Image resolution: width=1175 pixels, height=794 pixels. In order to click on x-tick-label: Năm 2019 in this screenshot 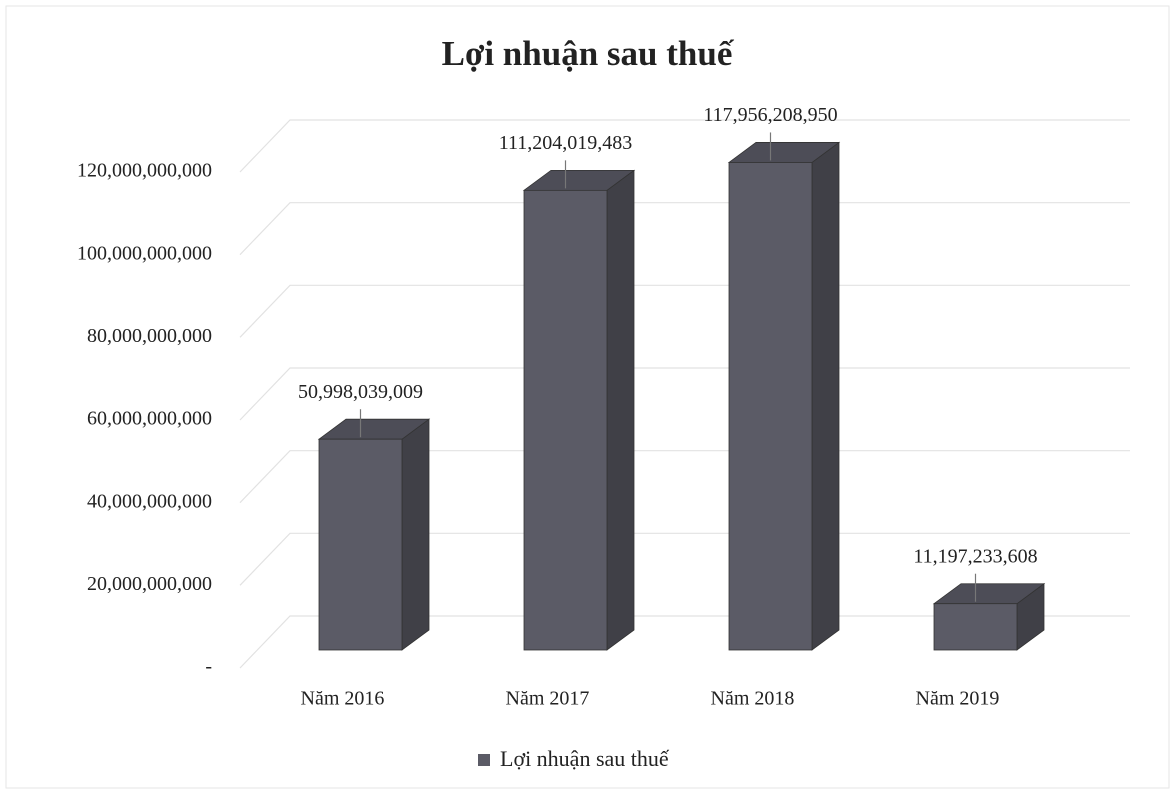, I will do `click(958, 699)`.